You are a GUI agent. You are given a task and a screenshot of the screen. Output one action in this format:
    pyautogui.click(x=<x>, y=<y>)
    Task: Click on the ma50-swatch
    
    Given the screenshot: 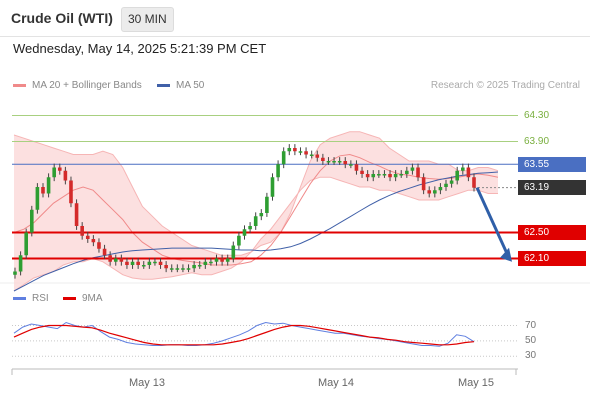 What is the action you would take?
    pyautogui.click(x=163, y=85)
    